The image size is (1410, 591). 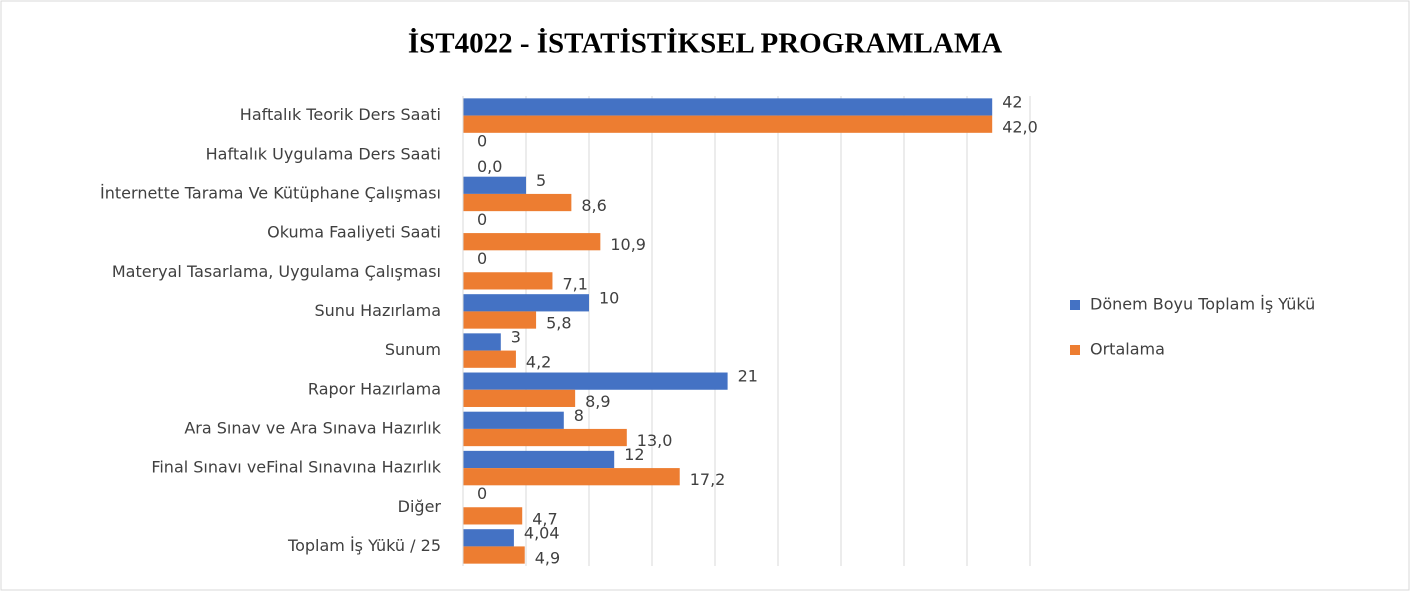 I want to click on y-tick-label: Toplam İş Yükü / 25, so click(x=364, y=545).